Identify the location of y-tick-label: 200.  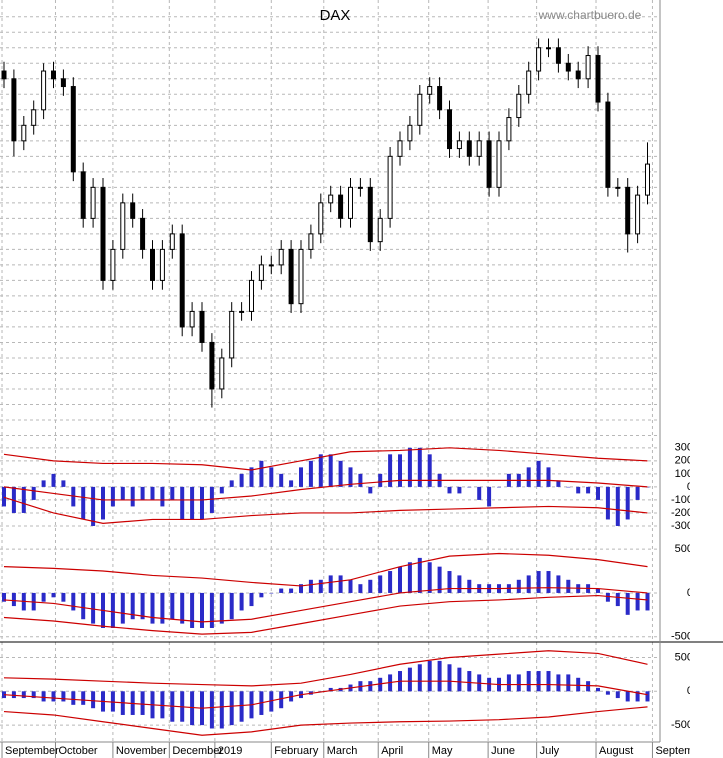
(684, 461).